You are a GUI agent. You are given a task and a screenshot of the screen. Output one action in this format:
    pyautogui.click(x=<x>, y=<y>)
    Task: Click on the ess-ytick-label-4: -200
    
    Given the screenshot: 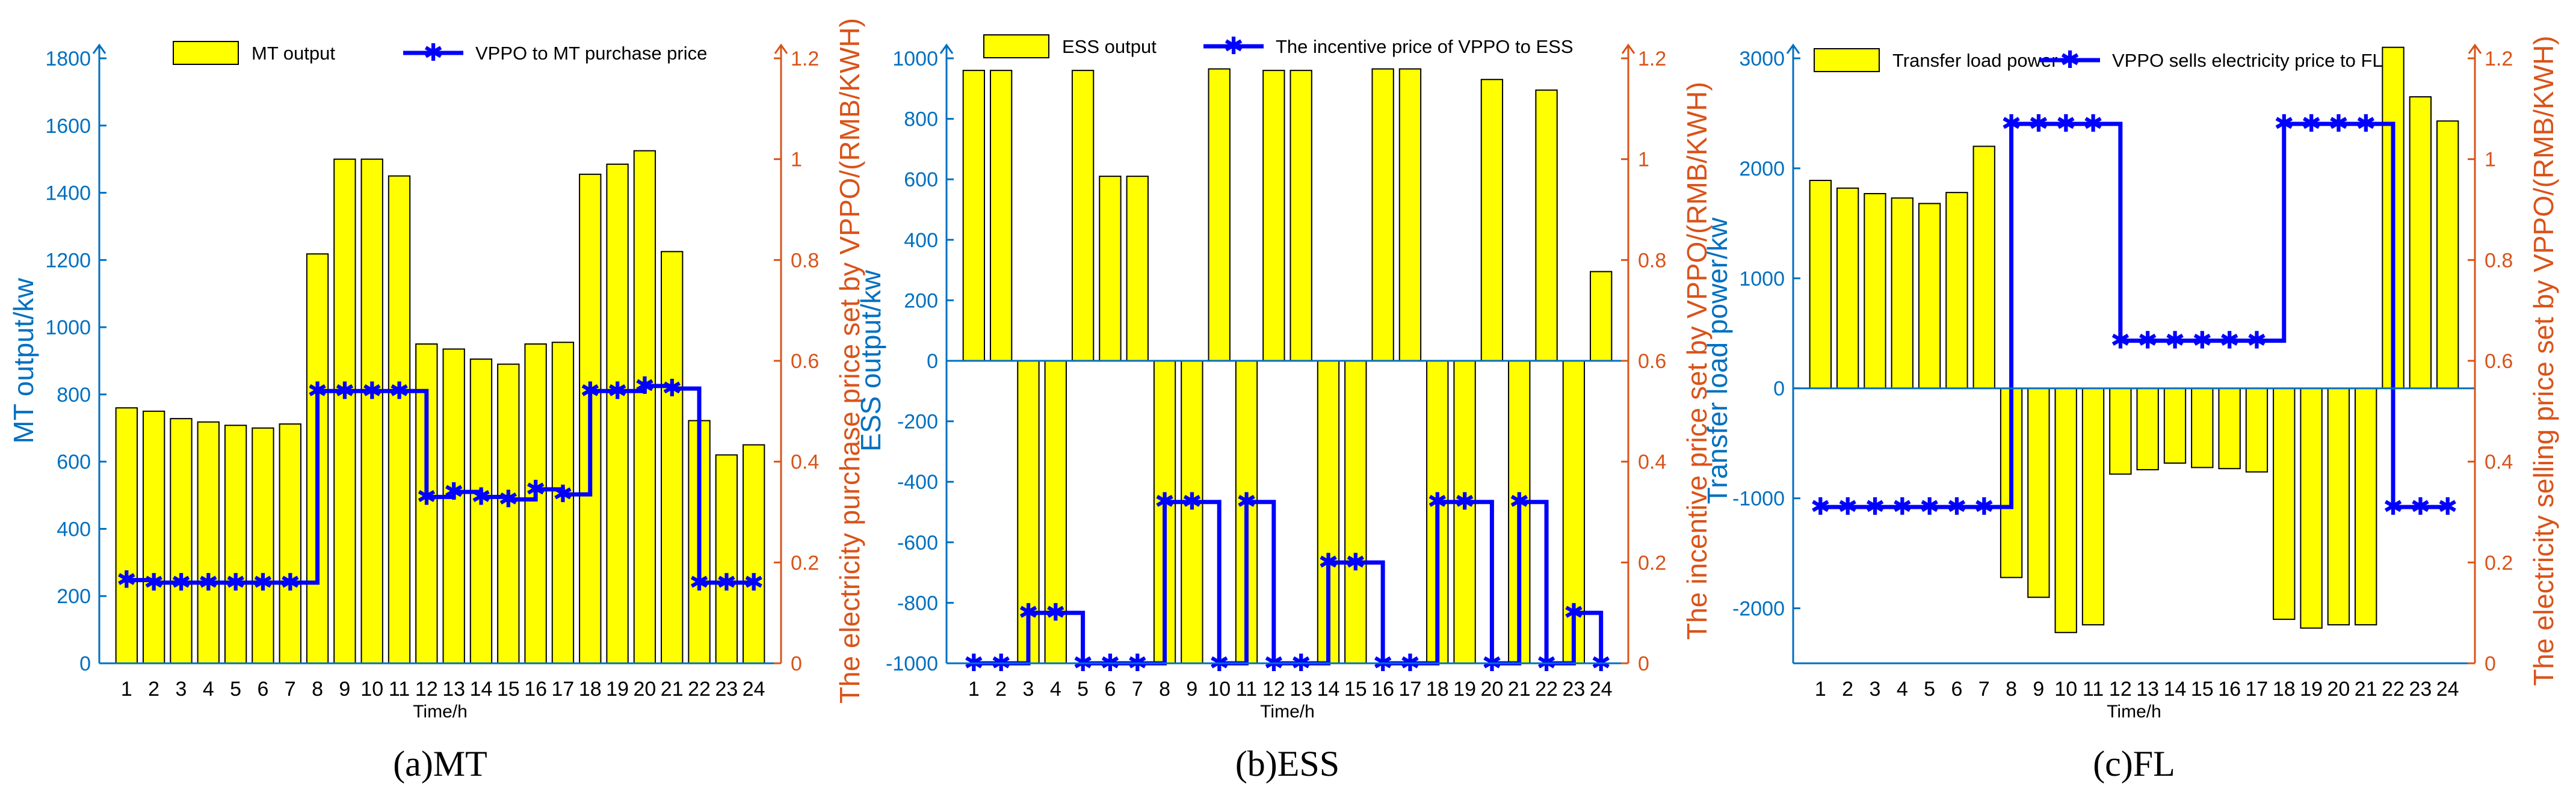 What is the action you would take?
    pyautogui.click(x=917, y=422)
    